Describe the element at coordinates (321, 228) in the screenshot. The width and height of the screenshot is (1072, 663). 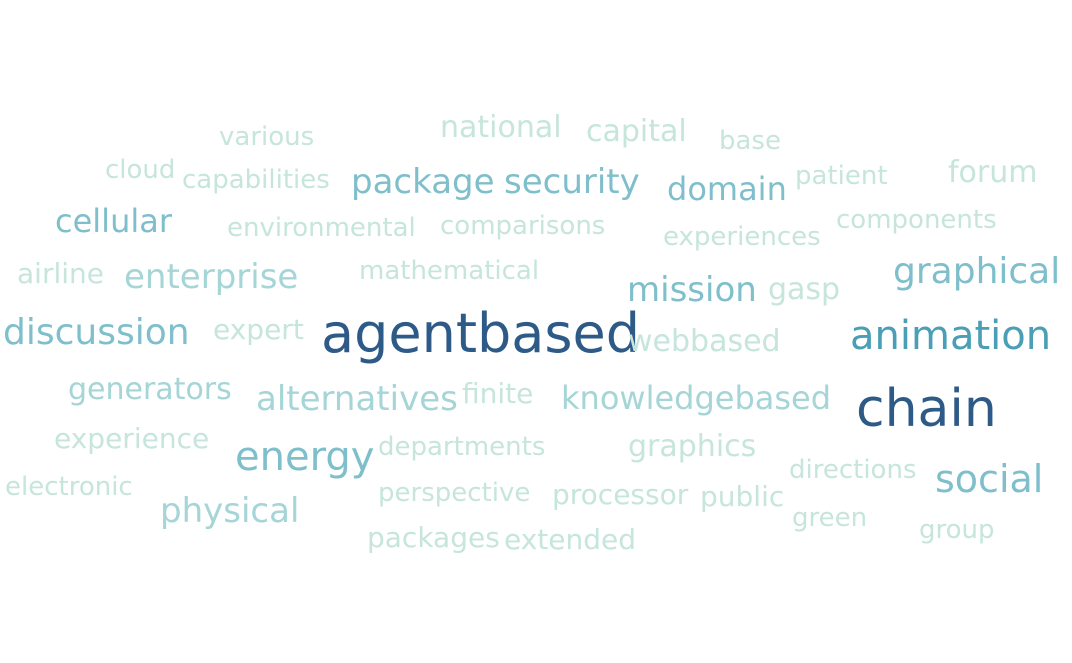
I see `word-environmental: environmental` at that location.